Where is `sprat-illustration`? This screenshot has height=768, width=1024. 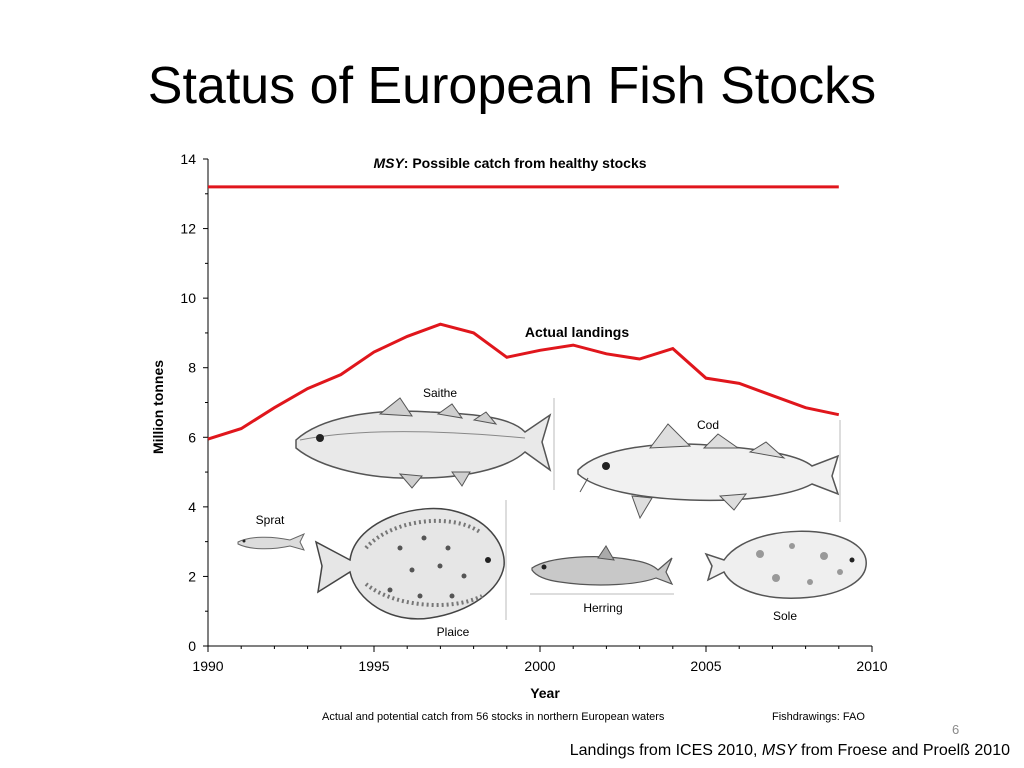 sprat-illustration is located at coordinates (271, 542).